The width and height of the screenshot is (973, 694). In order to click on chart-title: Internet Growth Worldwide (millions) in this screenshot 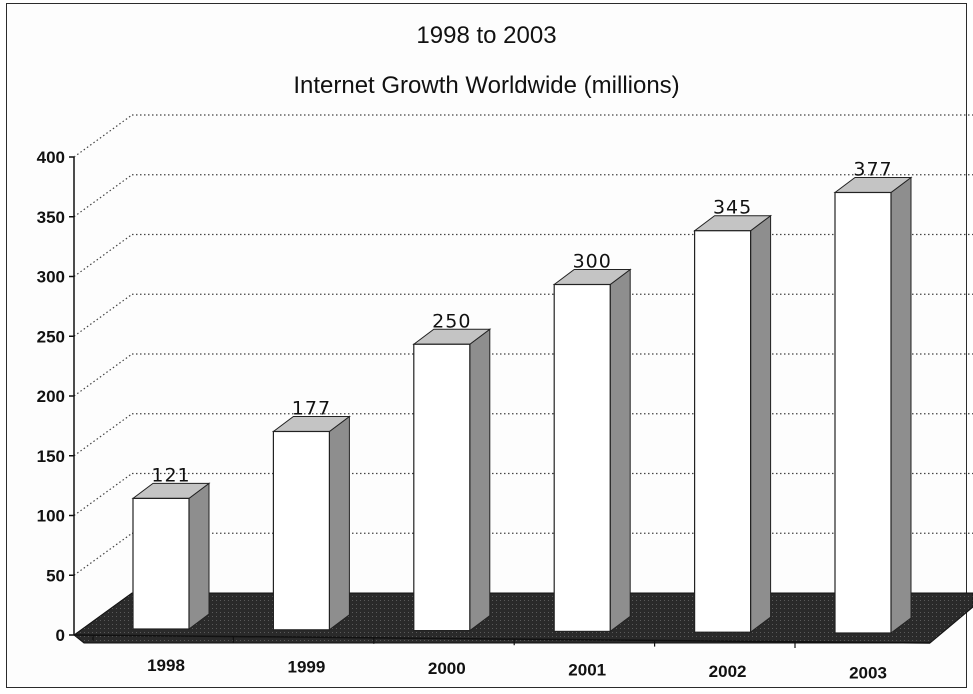, I will do `click(486, 85)`.